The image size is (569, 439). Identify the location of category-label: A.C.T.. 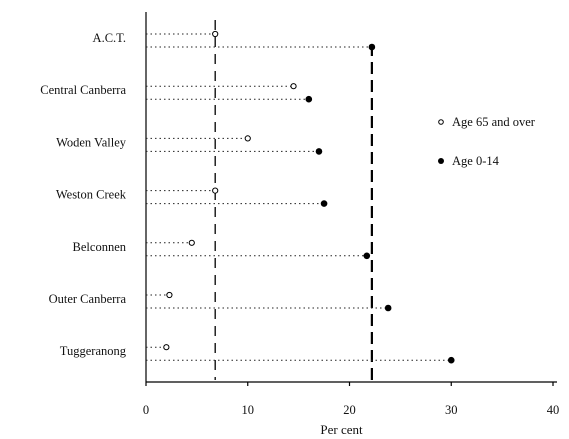
(109, 38).